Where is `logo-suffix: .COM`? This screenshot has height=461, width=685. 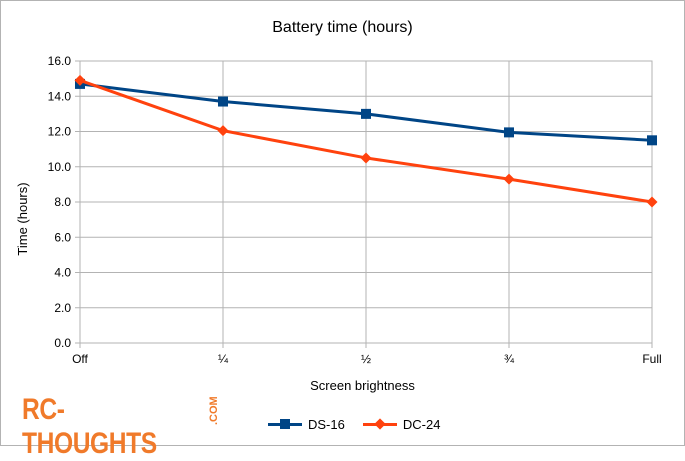 logo-suffix: .COM is located at coordinates (214, 410).